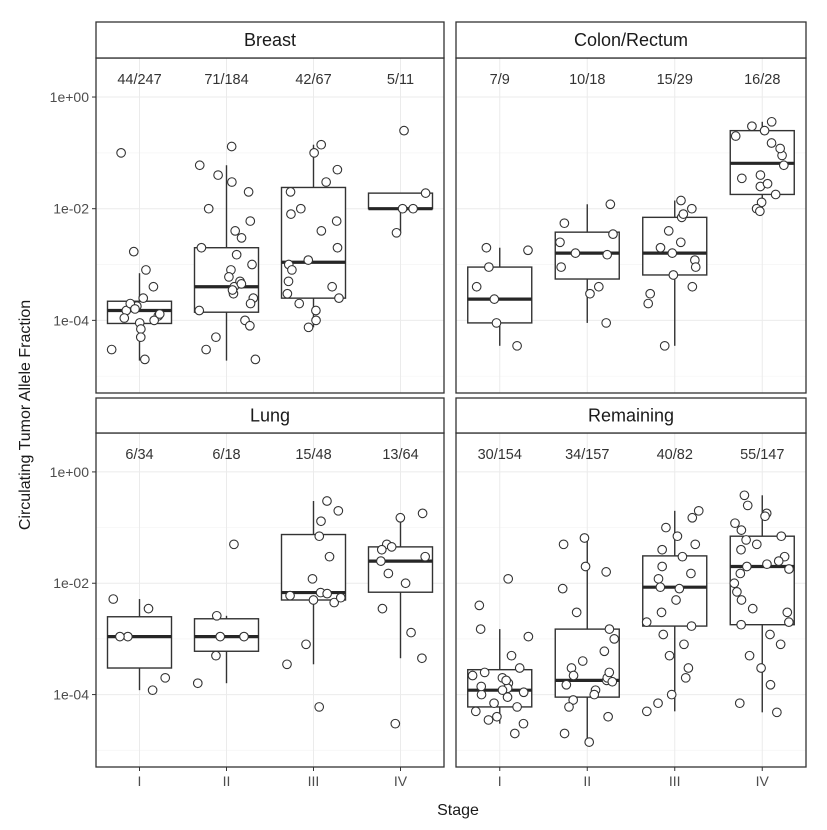 The height and width of the screenshot is (830, 827). What do you see at coordinates (70, 97) in the screenshot?
I see `y-tick-label: 1e+00` at bounding box center [70, 97].